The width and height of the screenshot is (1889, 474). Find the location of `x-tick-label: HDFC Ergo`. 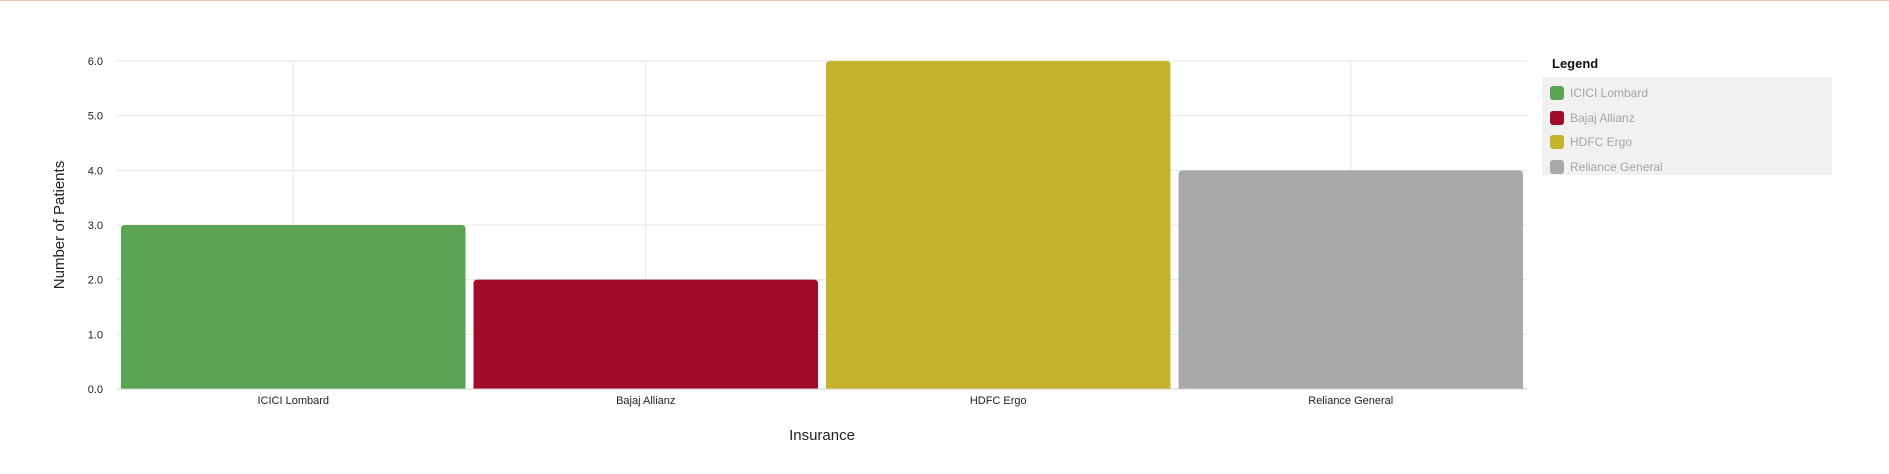

x-tick-label: HDFC Ergo is located at coordinates (998, 401).